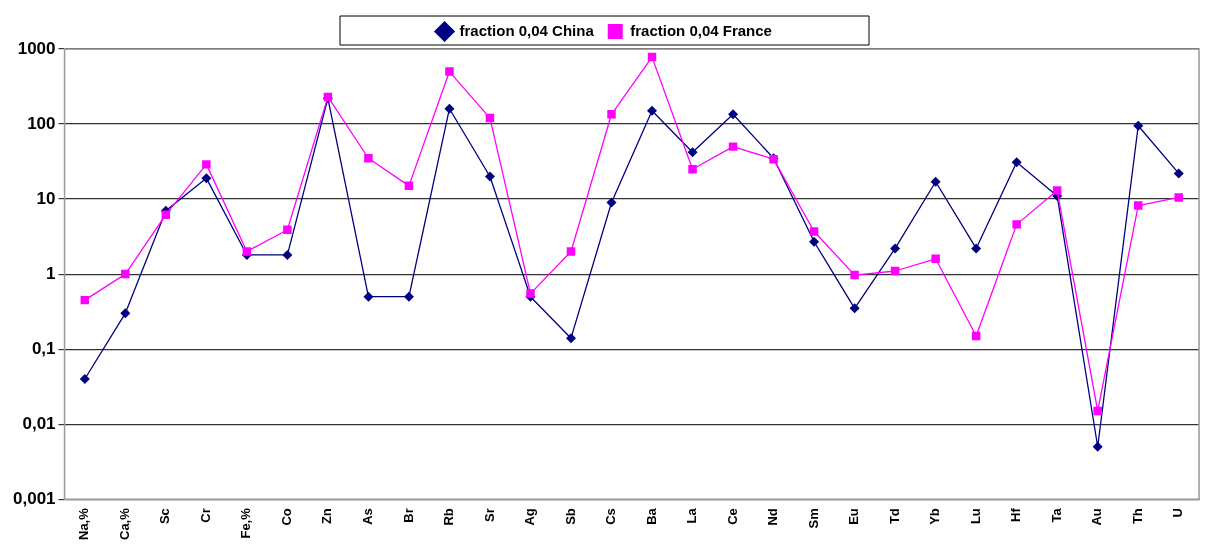 Image resolution: width=1219 pixels, height=553 pixels. Describe the element at coordinates (1097, 517) in the screenshot. I see `x-tick-label: Au` at that location.